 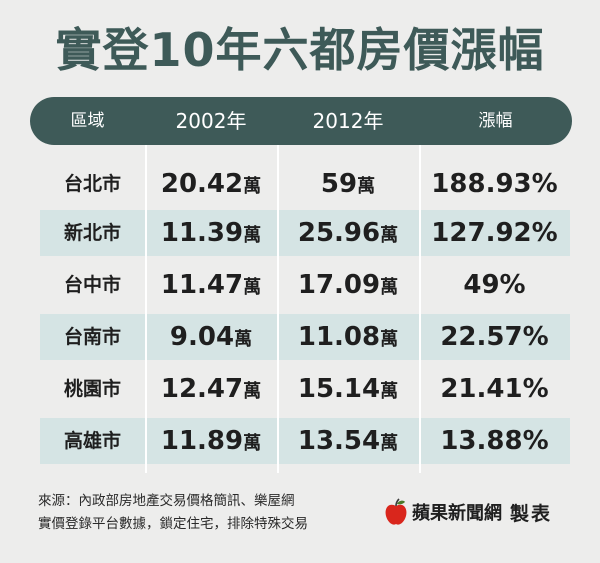 What do you see at coordinates (348, 121) in the screenshot?
I see `header-2012: 2012年` at bounding box center [348, 121].